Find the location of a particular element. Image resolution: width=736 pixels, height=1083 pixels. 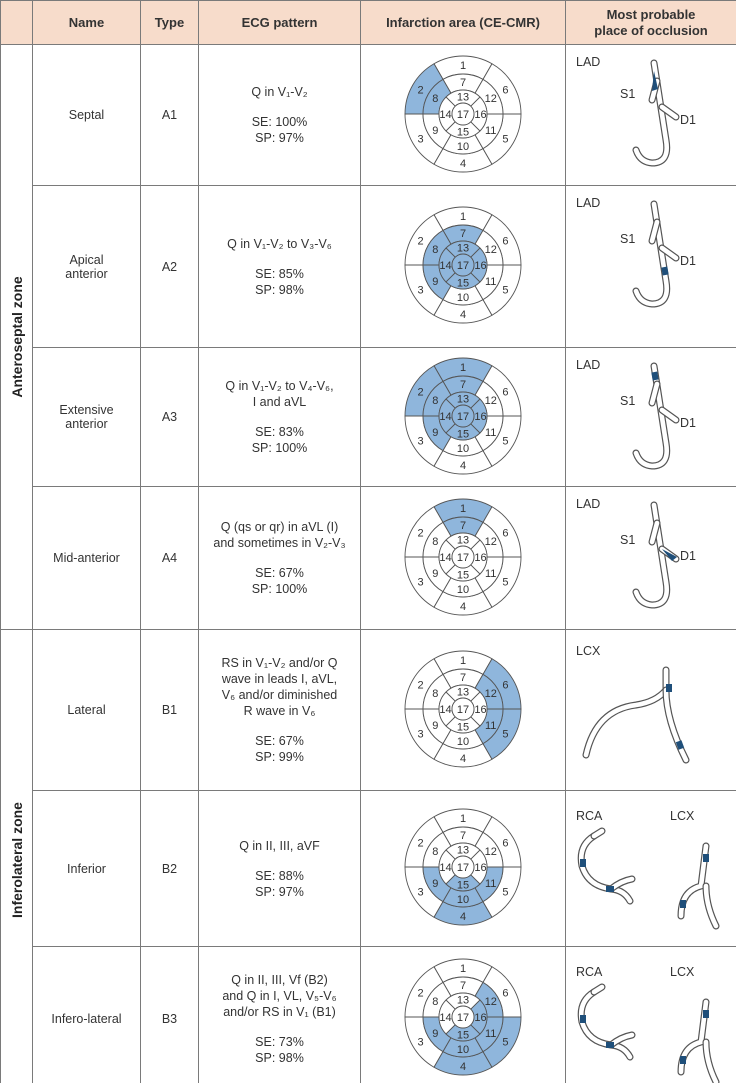

type-cell: A1 is located at coordinates (169, 115).